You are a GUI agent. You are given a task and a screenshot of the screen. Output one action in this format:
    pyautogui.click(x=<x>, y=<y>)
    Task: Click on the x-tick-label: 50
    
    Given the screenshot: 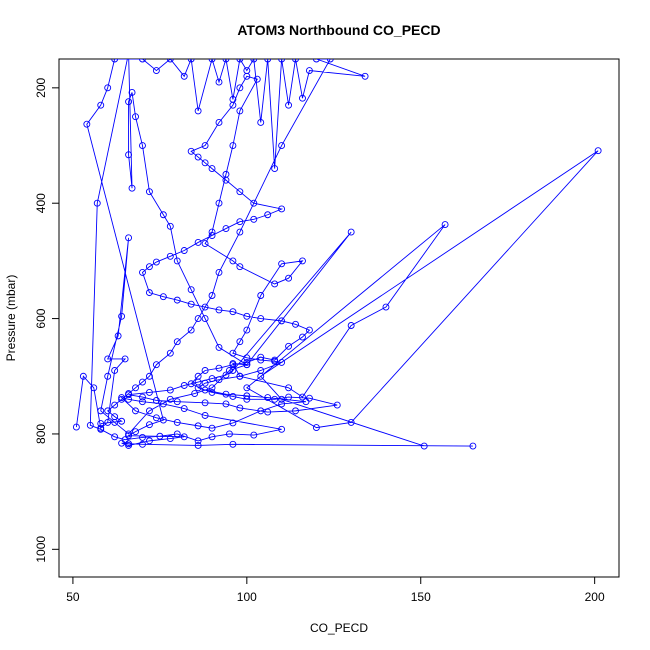 What is the action you would take?
    pyautogui.click(x=73, y=597)
    